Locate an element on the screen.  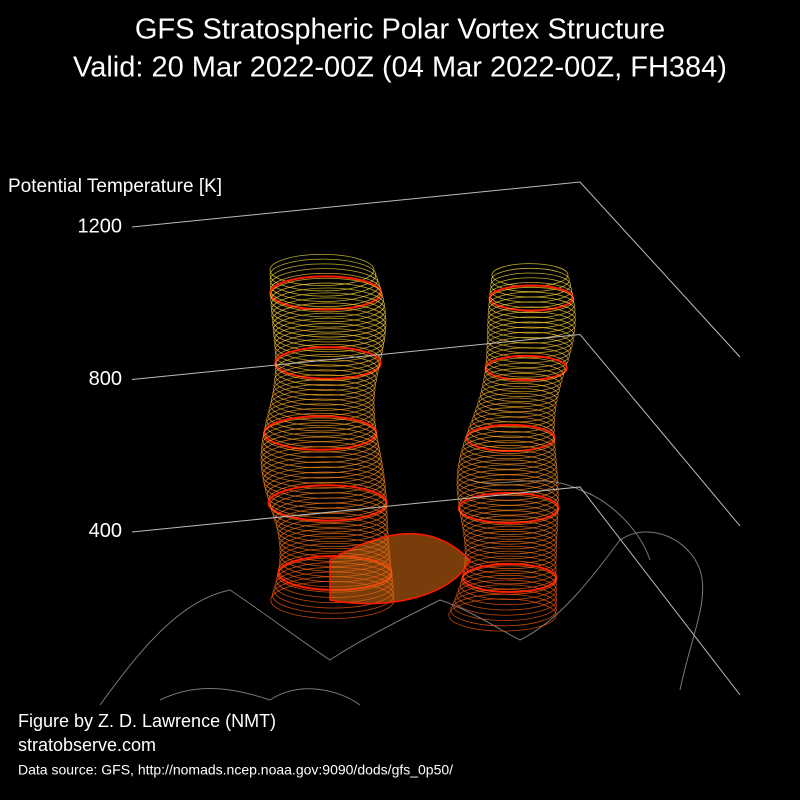
credit: stratobserve.com is located at coordinates (87, 745).